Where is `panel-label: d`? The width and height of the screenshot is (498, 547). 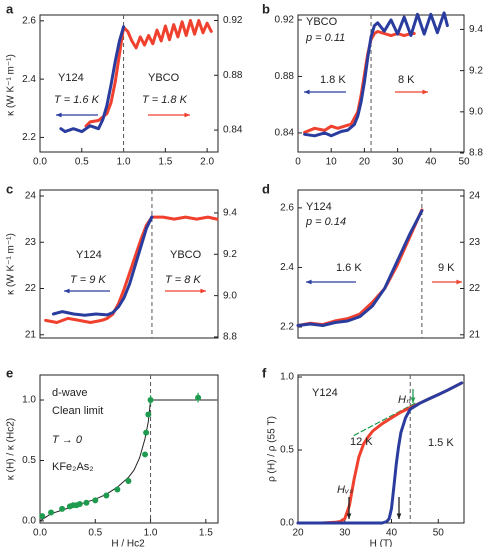
panel-label: d is located at coordinates (266, 188).